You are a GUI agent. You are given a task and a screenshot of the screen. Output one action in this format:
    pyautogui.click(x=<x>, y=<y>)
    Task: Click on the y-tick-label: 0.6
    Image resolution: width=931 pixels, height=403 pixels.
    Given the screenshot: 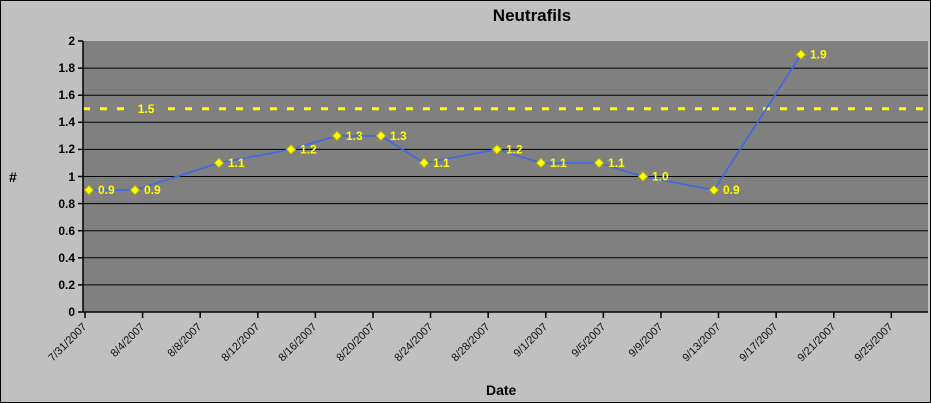 What is the action you would take?
    pyautogui.click(x=66, y=230)
    